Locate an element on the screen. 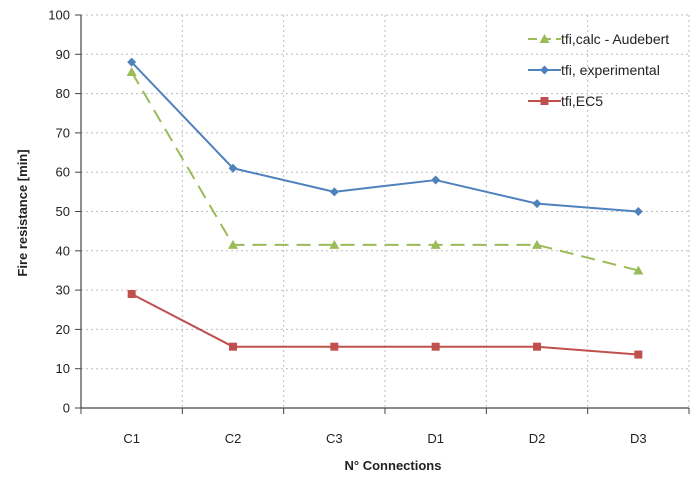  y-tick-label: 100 is located at coordinates (59, 15).